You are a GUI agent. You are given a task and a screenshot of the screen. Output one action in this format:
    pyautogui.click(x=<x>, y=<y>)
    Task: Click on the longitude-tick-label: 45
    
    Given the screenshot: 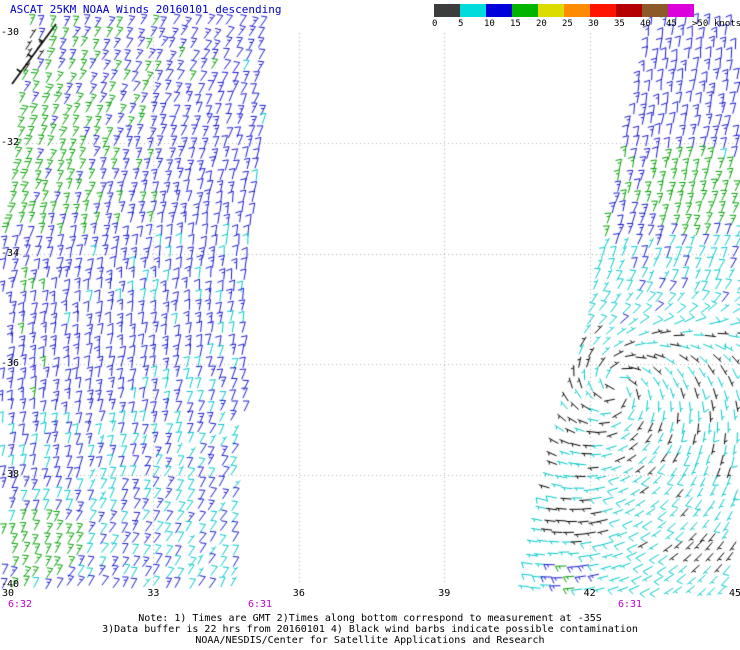 What is the action you would take?
    pyautogui.click(x=734, y=593)
    